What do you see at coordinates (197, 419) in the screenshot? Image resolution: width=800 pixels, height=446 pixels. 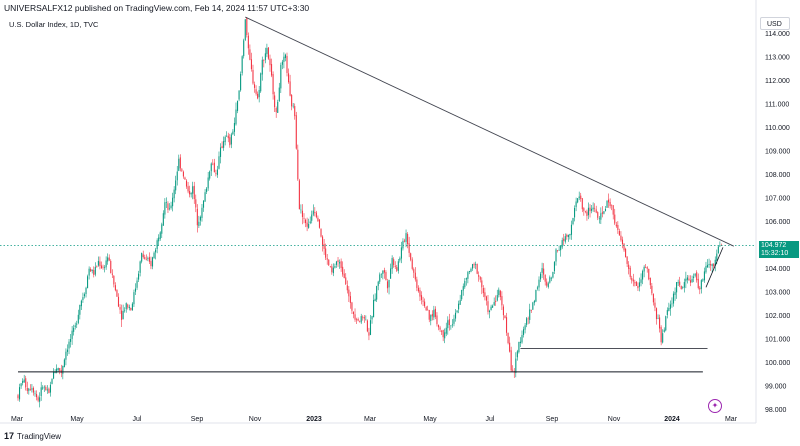 I see `x-tick-label: Sep` at bounding box center [197, 419].